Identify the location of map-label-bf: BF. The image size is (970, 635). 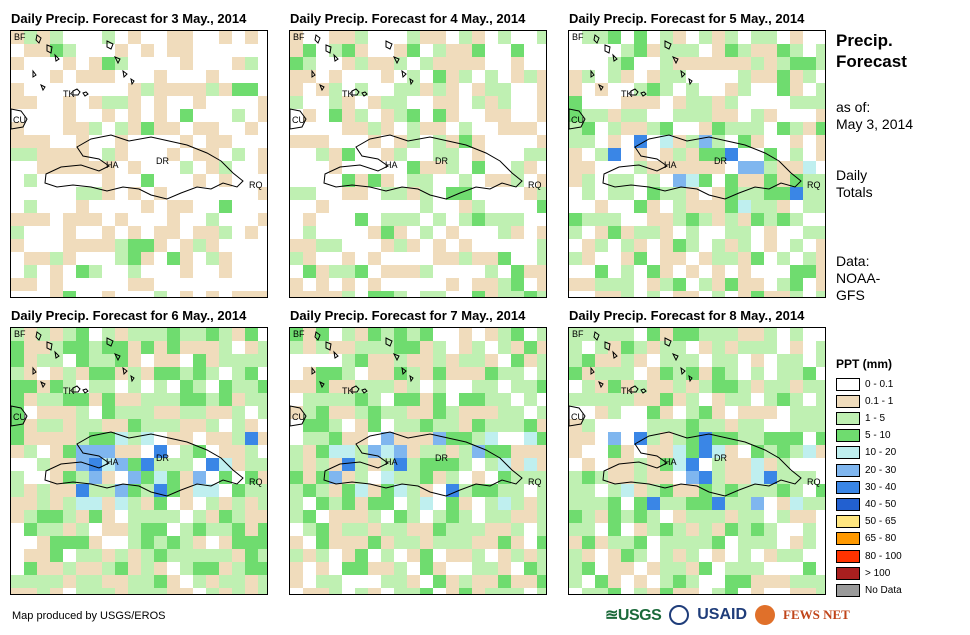
(578, 37).